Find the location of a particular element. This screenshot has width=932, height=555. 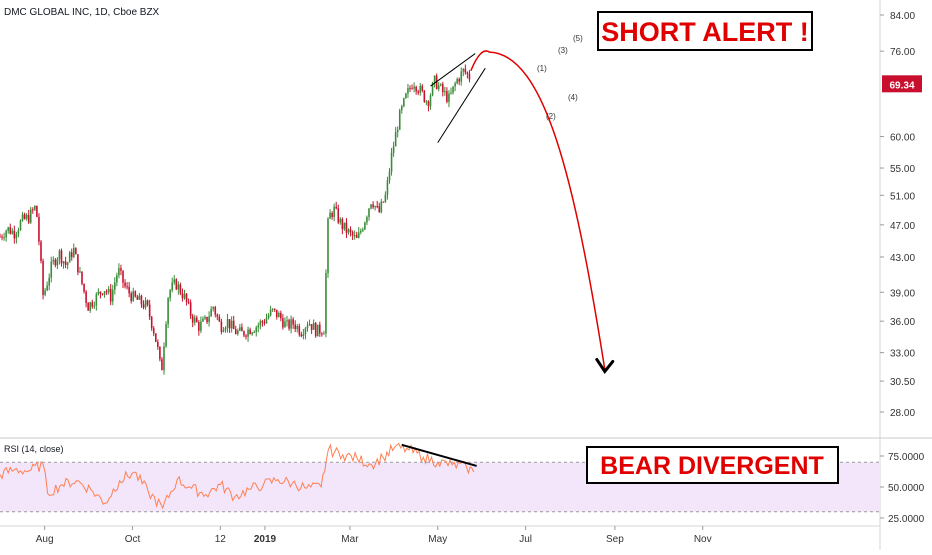

wedge-pattern is located at coordinates (458, 98).